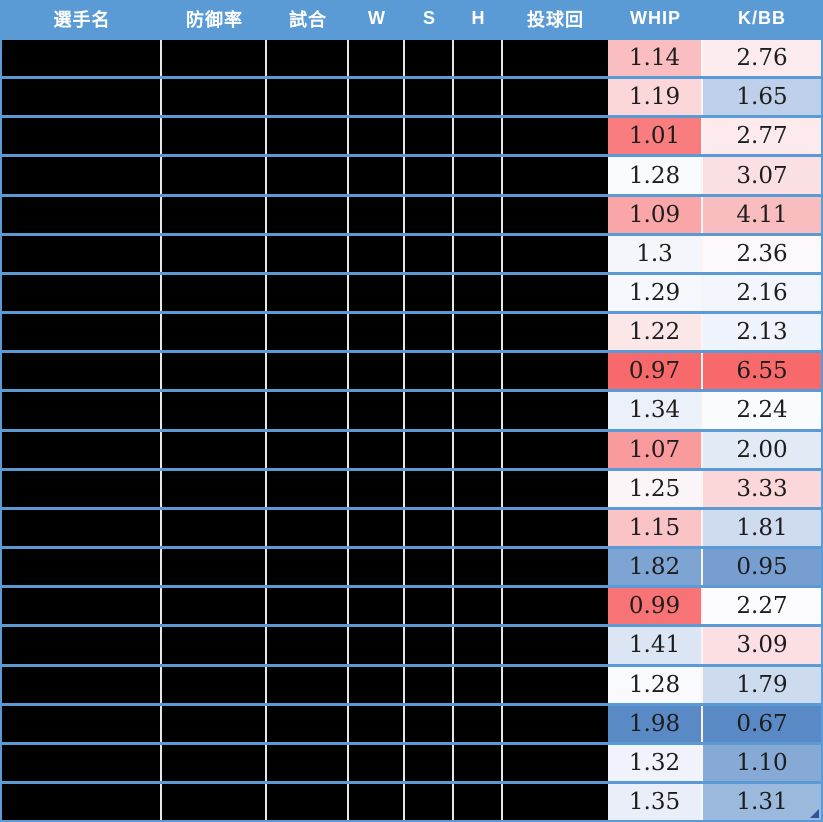 The height and width of the screenshot is (822, 823). What do you see at coordinates (762, 136) in the screenshot?
I see `cell-kbb: 2.77` at bounding box center [762, 136].